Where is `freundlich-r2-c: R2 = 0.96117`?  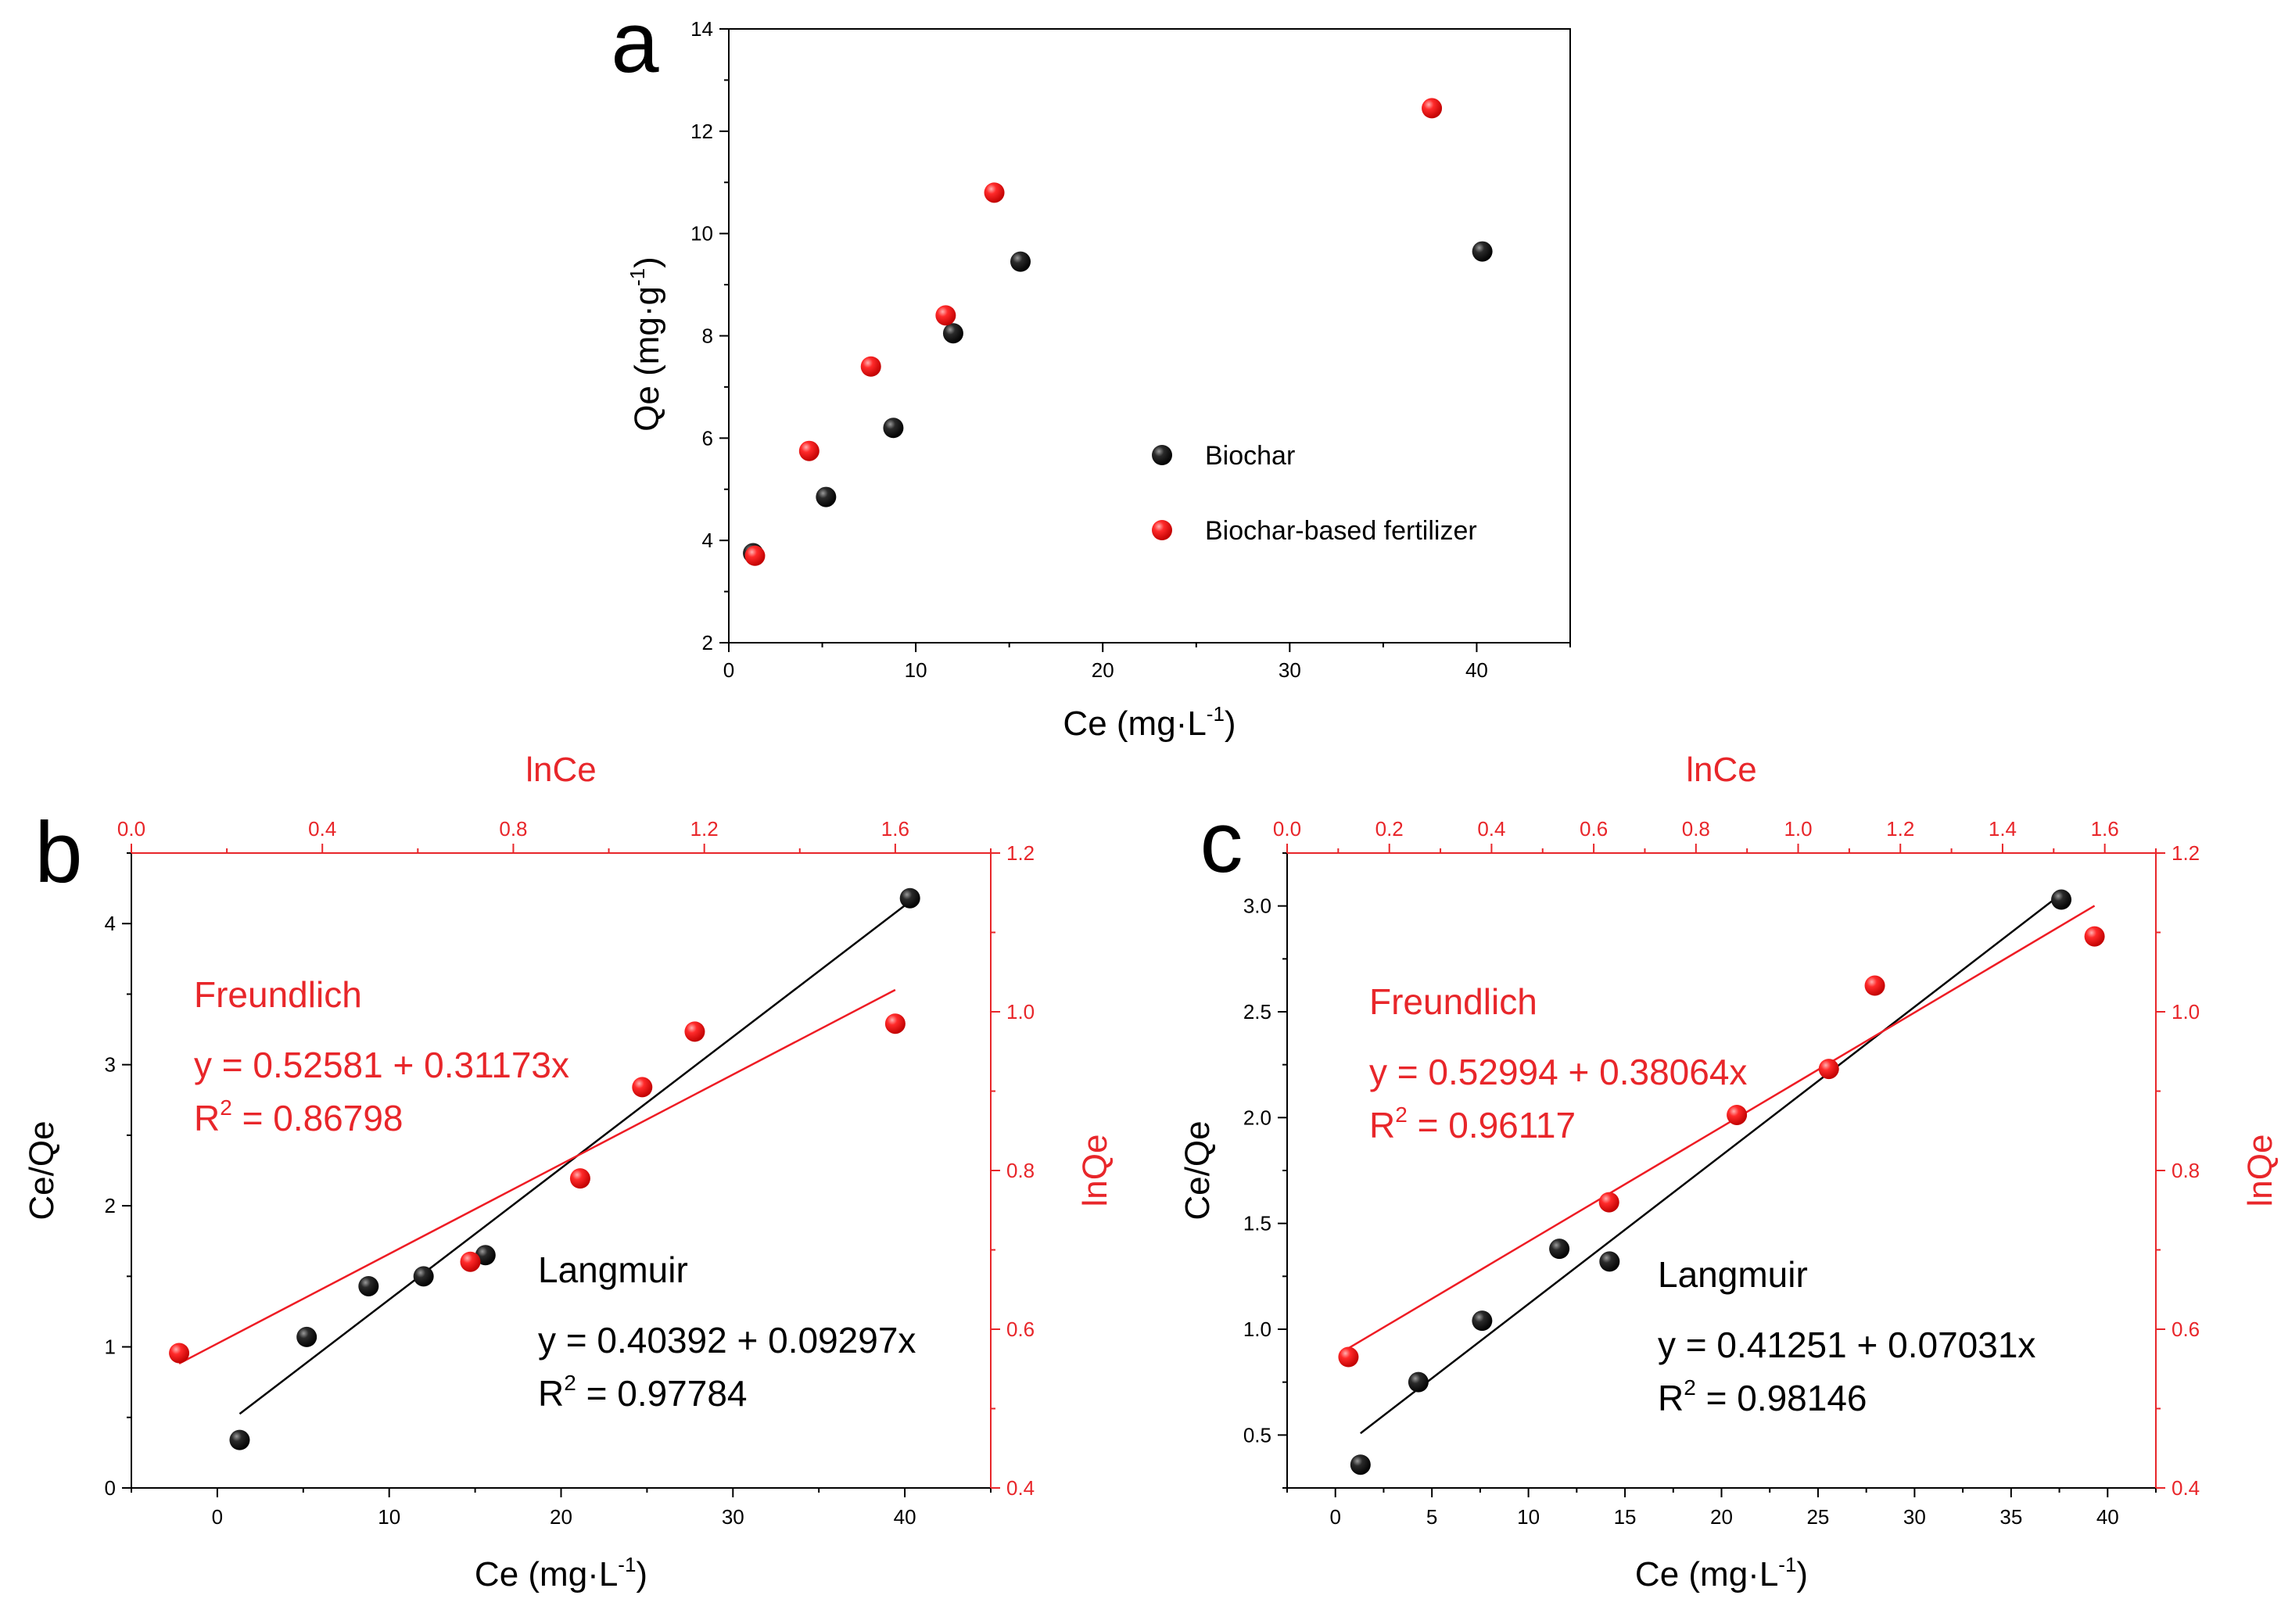
freundlich-r2-c: R2 = 0.96117 is located at coordinates (1472, 1123).